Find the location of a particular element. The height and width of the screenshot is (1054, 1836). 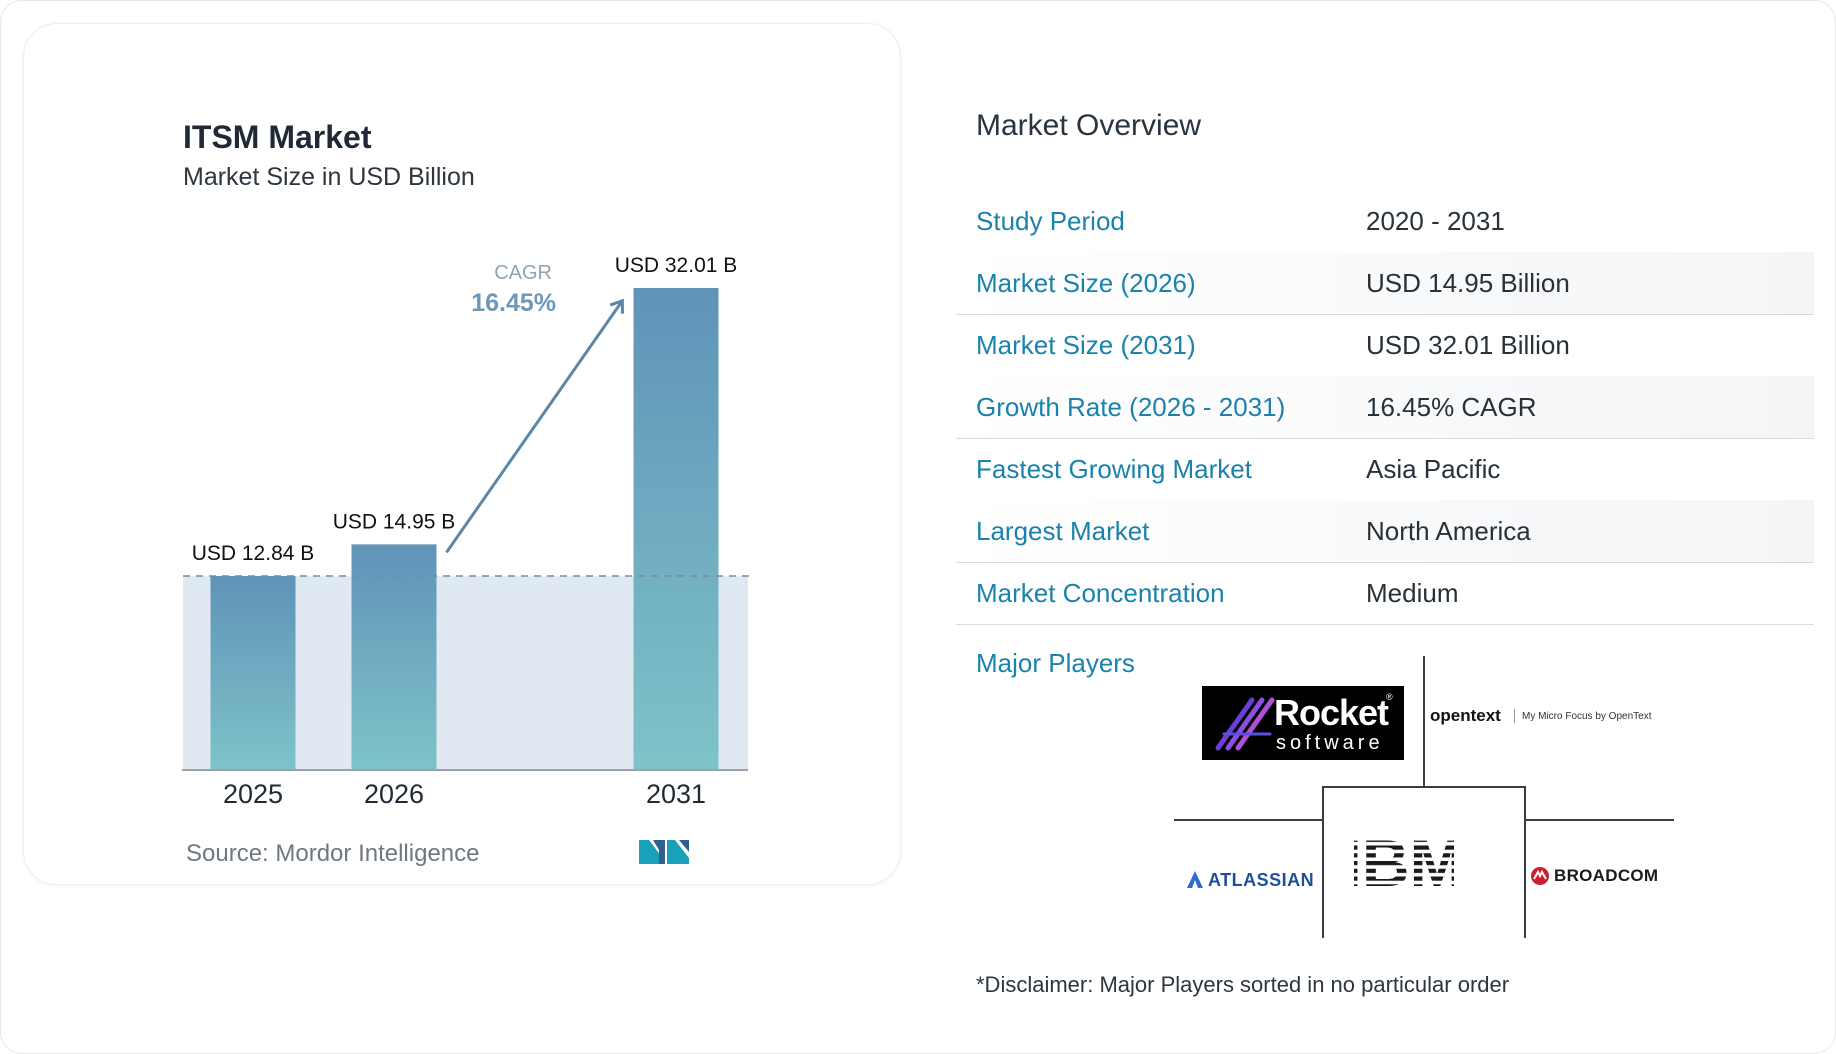

overview-row: Market Size (2026) USD 14.95 Billion is located at coordinates (1385, 283).